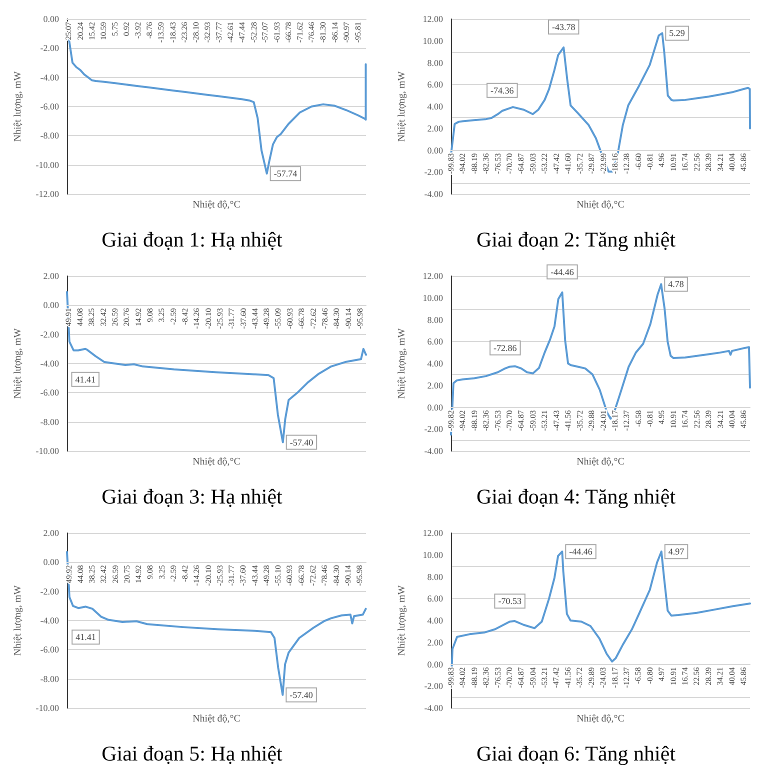  What do you see at coordinates (80, 31) in the screenshot?
I see `x-tick-label: 20.24` at bounding box center [80, 31].